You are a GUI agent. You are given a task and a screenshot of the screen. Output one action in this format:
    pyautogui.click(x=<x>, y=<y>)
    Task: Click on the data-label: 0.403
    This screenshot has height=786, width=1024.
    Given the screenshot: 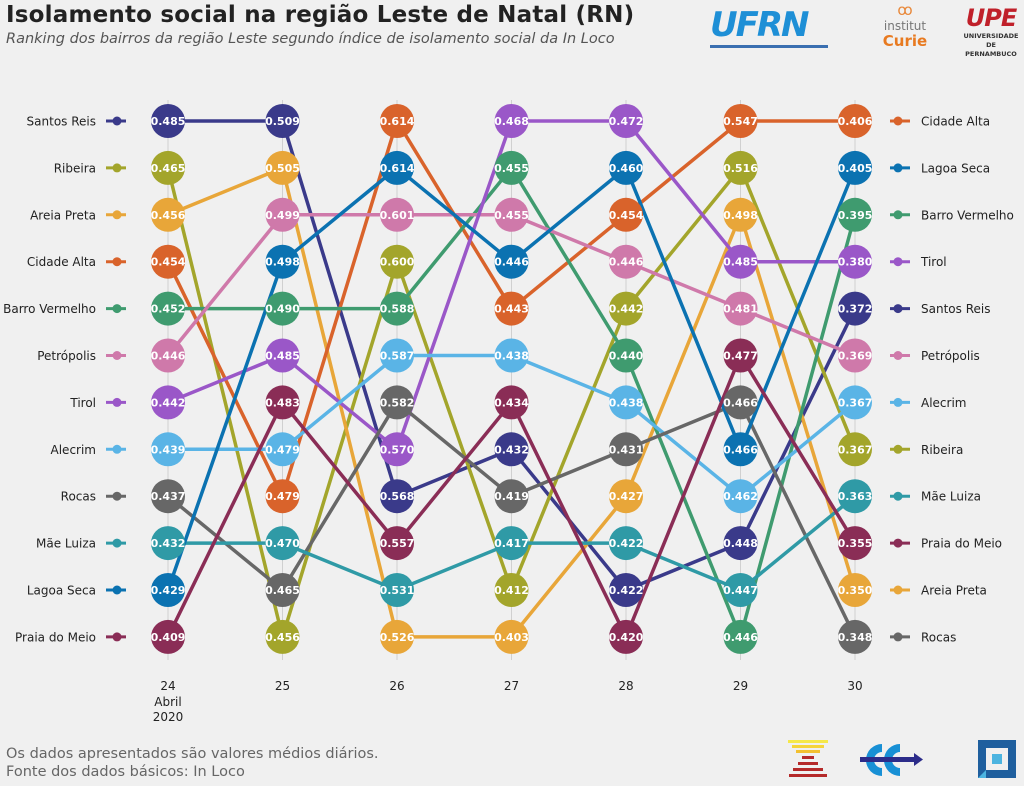 What is the action you would take?
    pyautogui.click(x=511, y=637)
    